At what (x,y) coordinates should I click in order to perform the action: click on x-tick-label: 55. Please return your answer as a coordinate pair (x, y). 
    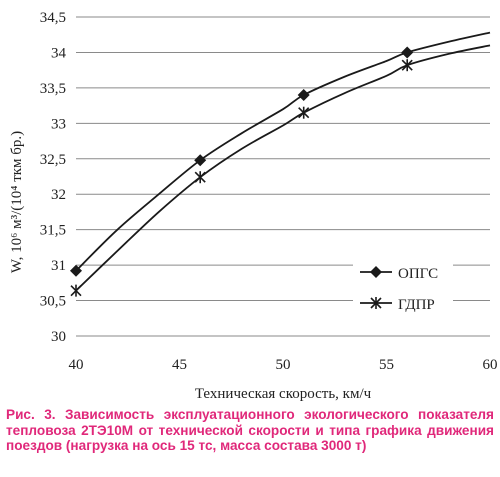
    Looking at the image, I should click on (386, 365).